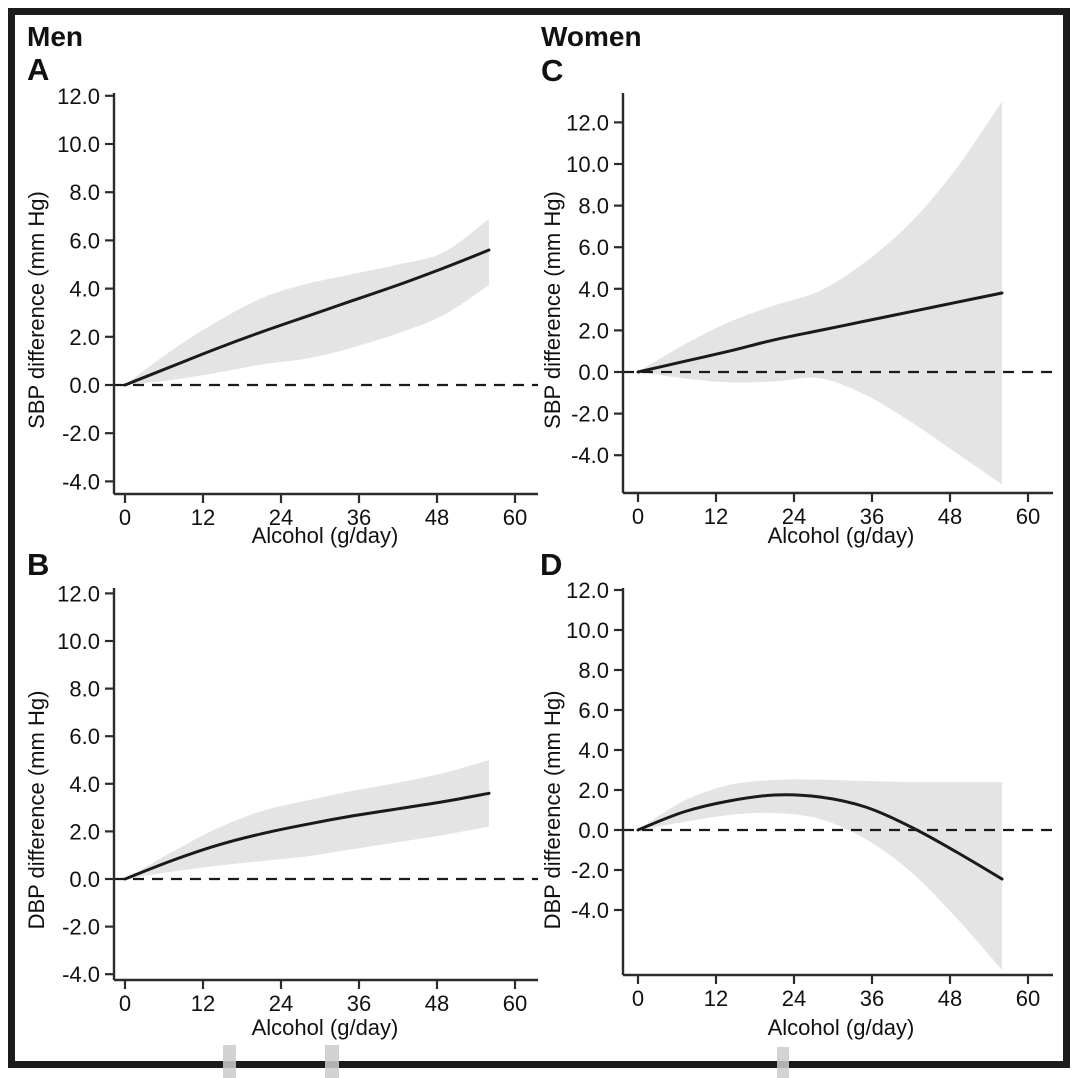 This screenshot has height=1078, width=1080. Describe the element at coordinates (593, 247) in the screenshot. I see `y-tick-label-C: 6.0` at that location.